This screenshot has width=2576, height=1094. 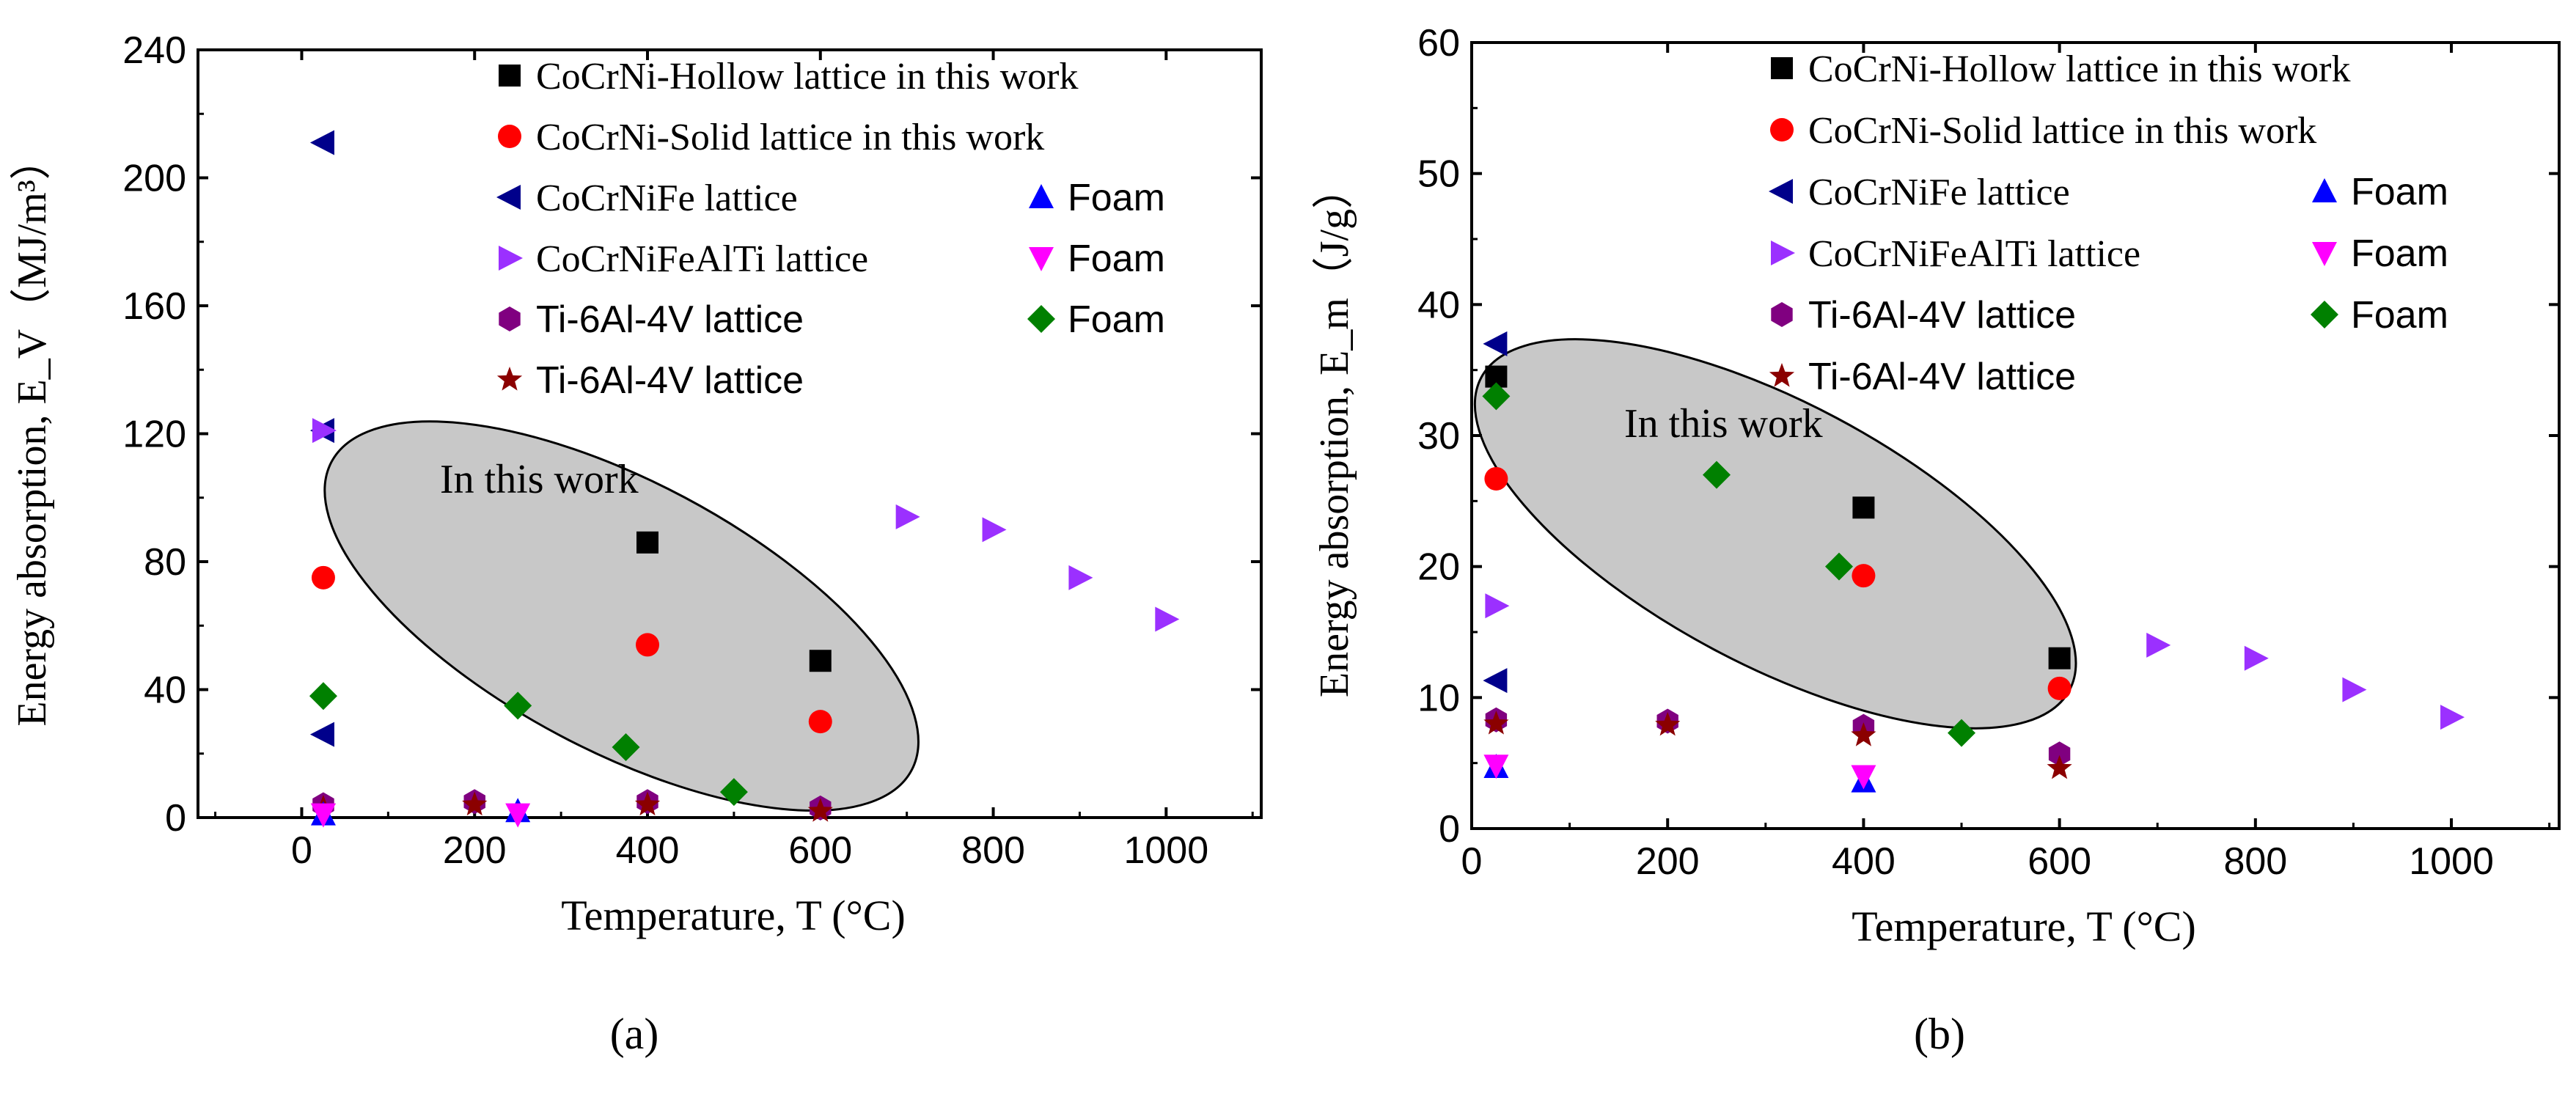 I want to click on y-tick-label: 200, so click(x=154, y=179).